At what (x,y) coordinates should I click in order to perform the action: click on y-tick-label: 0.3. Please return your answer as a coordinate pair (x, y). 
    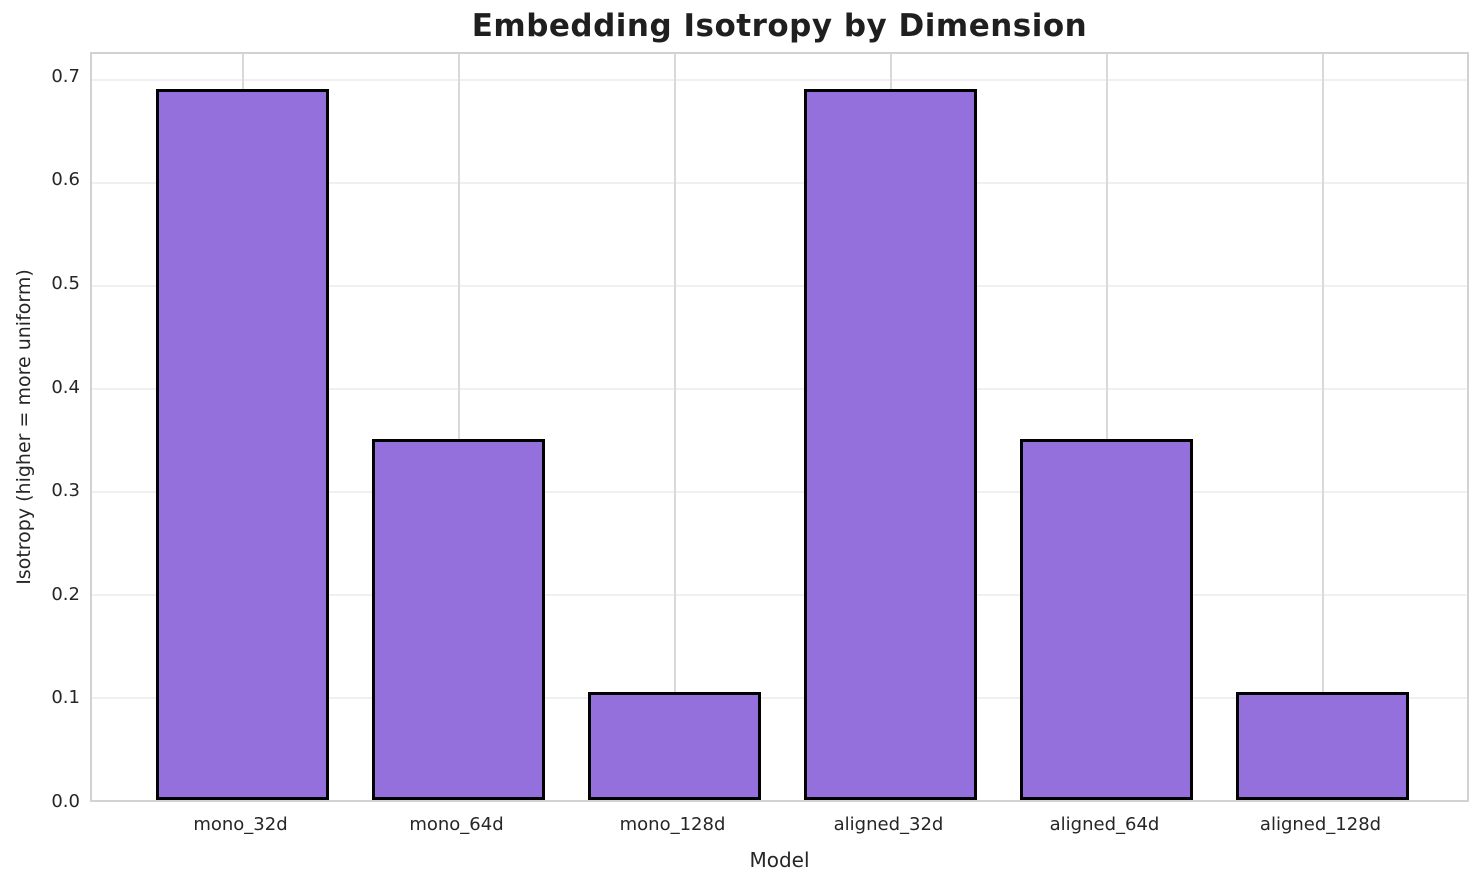
    Looking at the image, I should click on (65, 491).